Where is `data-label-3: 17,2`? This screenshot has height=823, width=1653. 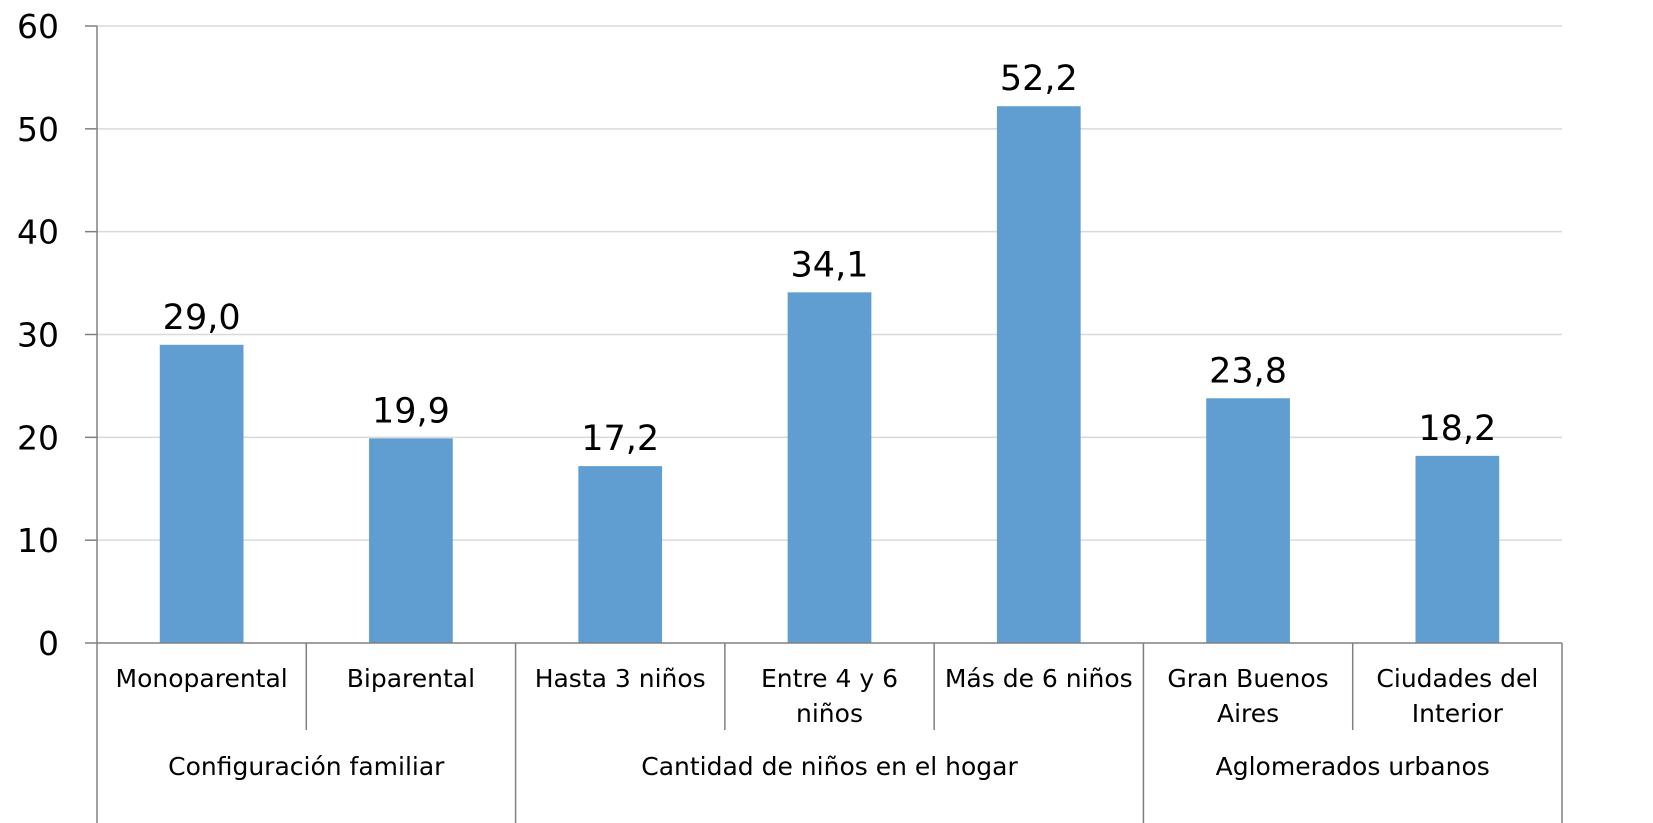 data-label-3: 17,2 is located at coordinates (620, 439).